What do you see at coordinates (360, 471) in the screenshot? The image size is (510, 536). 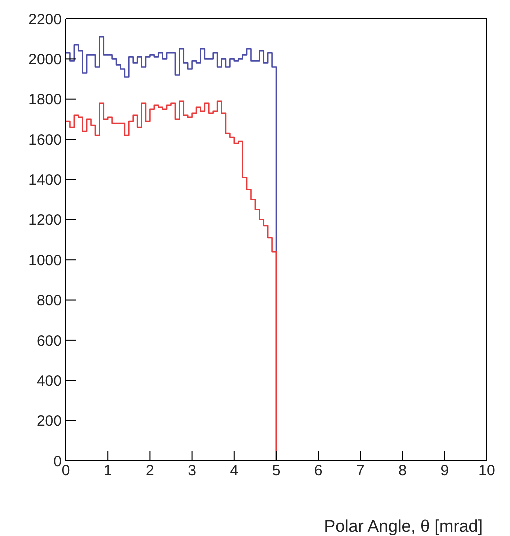 I see `x-tick-label: 7` at bounding box center [360, 471].